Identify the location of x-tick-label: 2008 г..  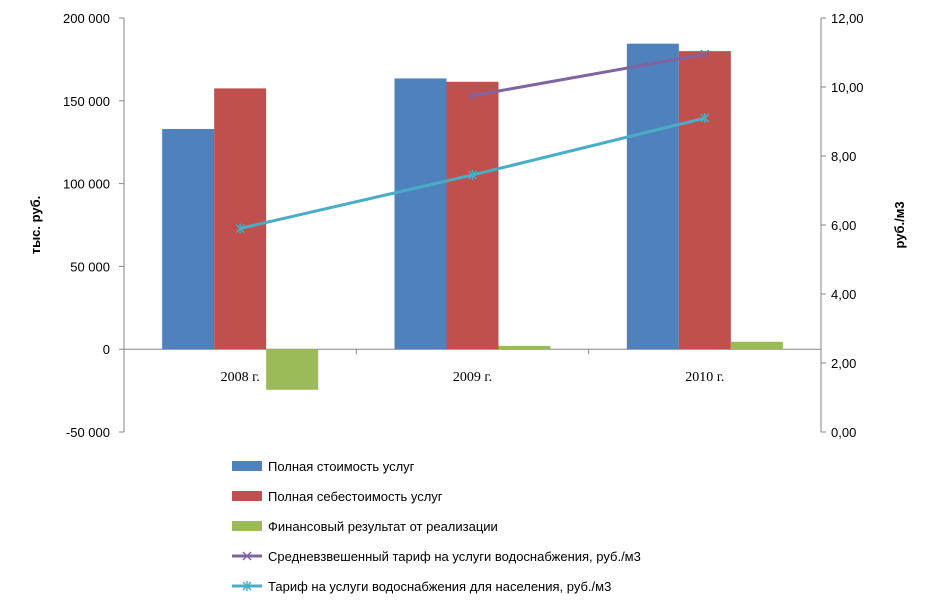
(240, 377).